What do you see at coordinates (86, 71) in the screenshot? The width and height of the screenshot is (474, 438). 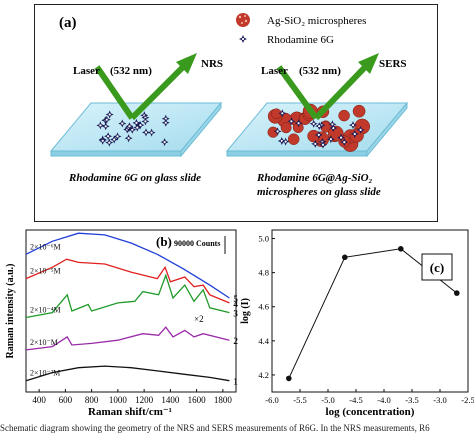 I see `laser-label-left: Laser` at bounding box center [86, 71].